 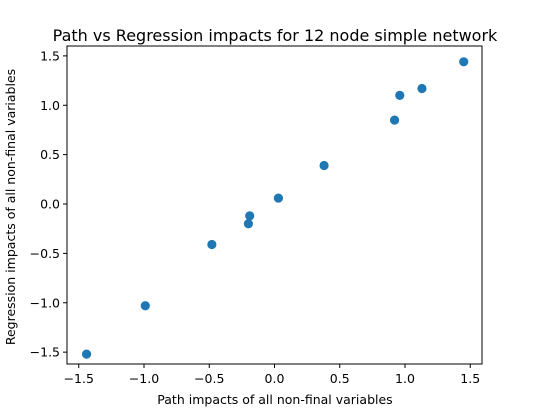 I want to click on x-tick-label: 0.0, so click(x=275, y=378).